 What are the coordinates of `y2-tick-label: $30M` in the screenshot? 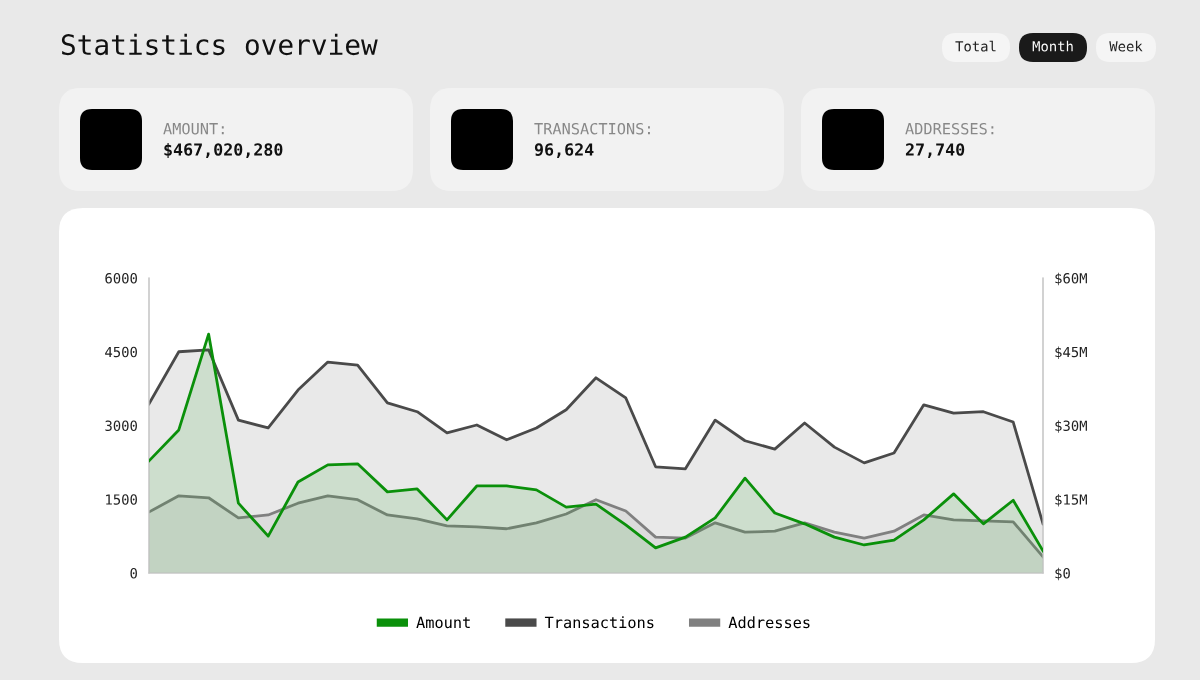 It's located at (1071, 426).